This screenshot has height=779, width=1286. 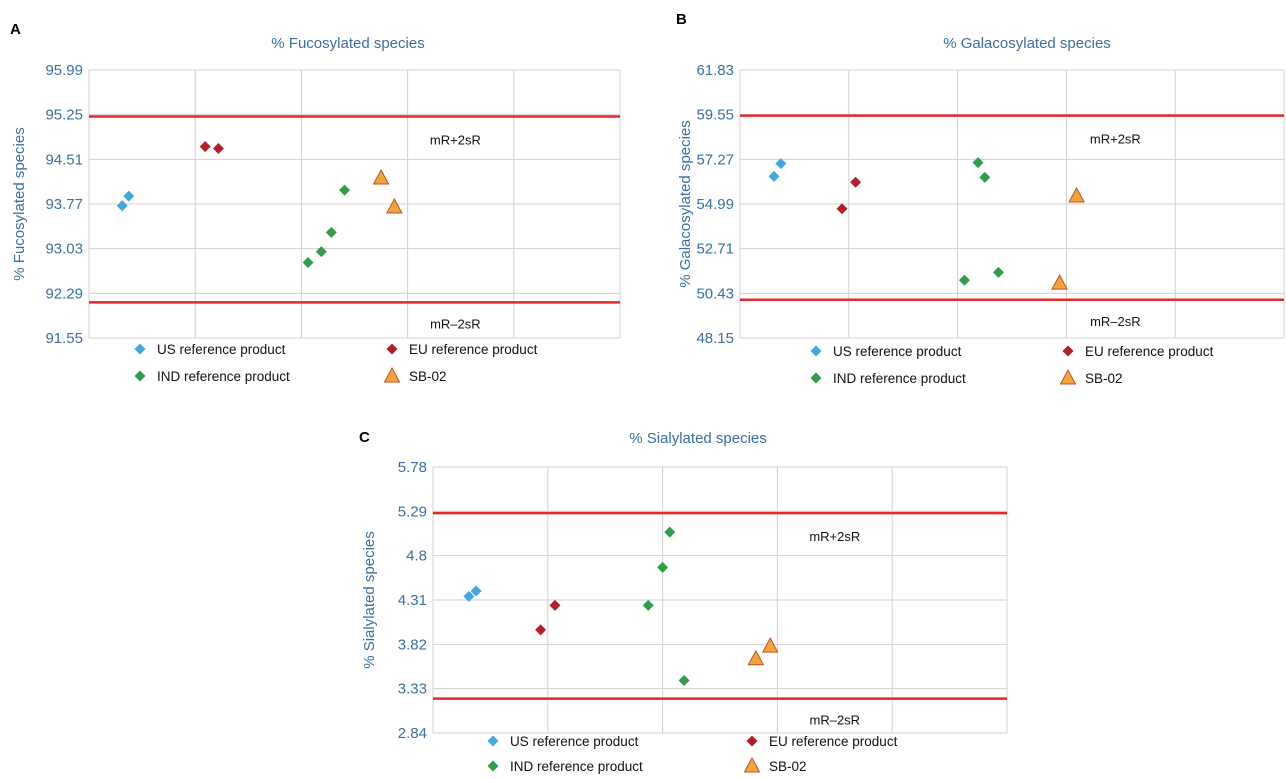 What do you see at coordinates (412, 733) in the screenshot?
I see `y-tick-label: 2.84` at bounding box center [412, 733].